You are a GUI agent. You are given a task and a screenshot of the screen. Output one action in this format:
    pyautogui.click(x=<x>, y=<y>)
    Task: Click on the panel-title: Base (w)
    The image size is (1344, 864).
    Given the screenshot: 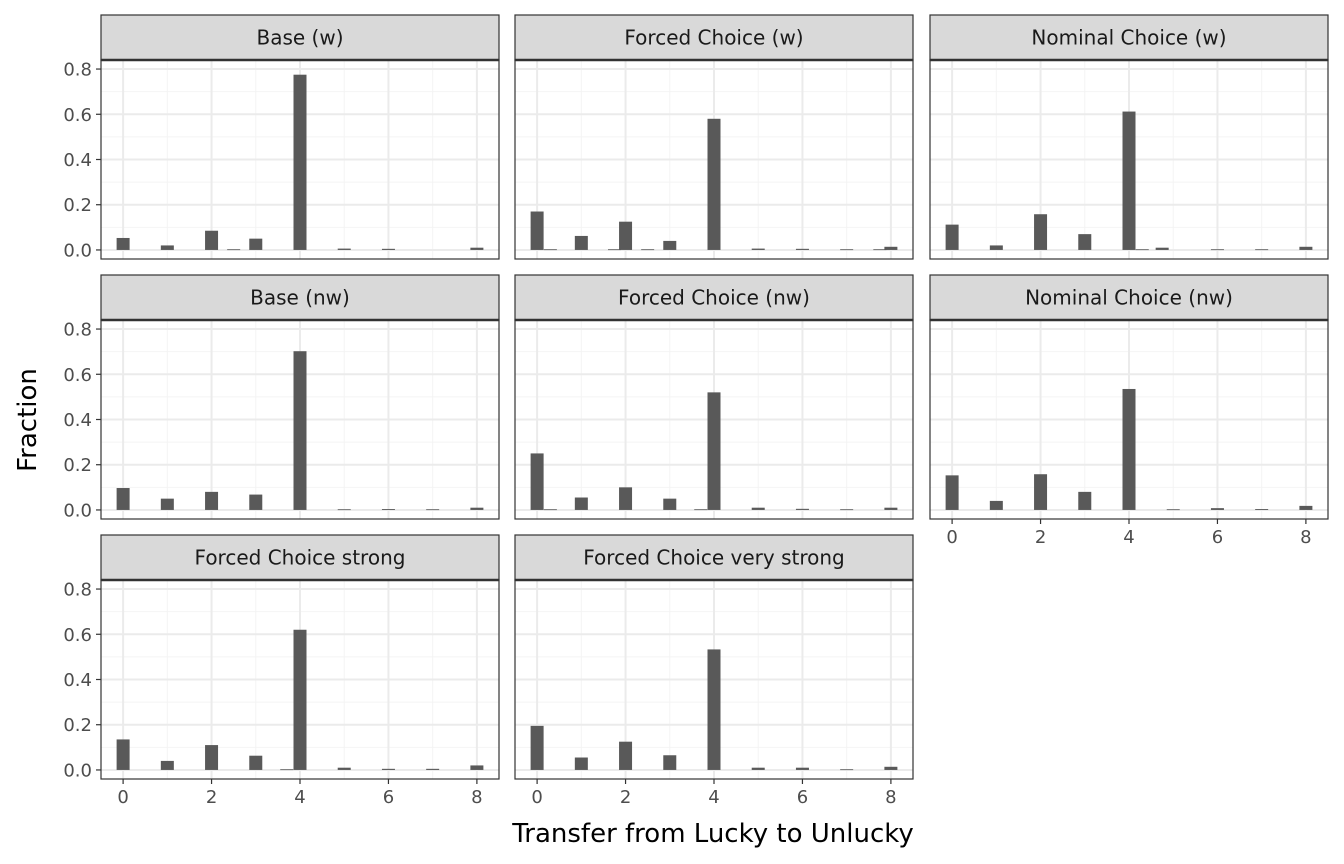 What is the action you would take?
    pyautogui.click(x=299, y=38)
    